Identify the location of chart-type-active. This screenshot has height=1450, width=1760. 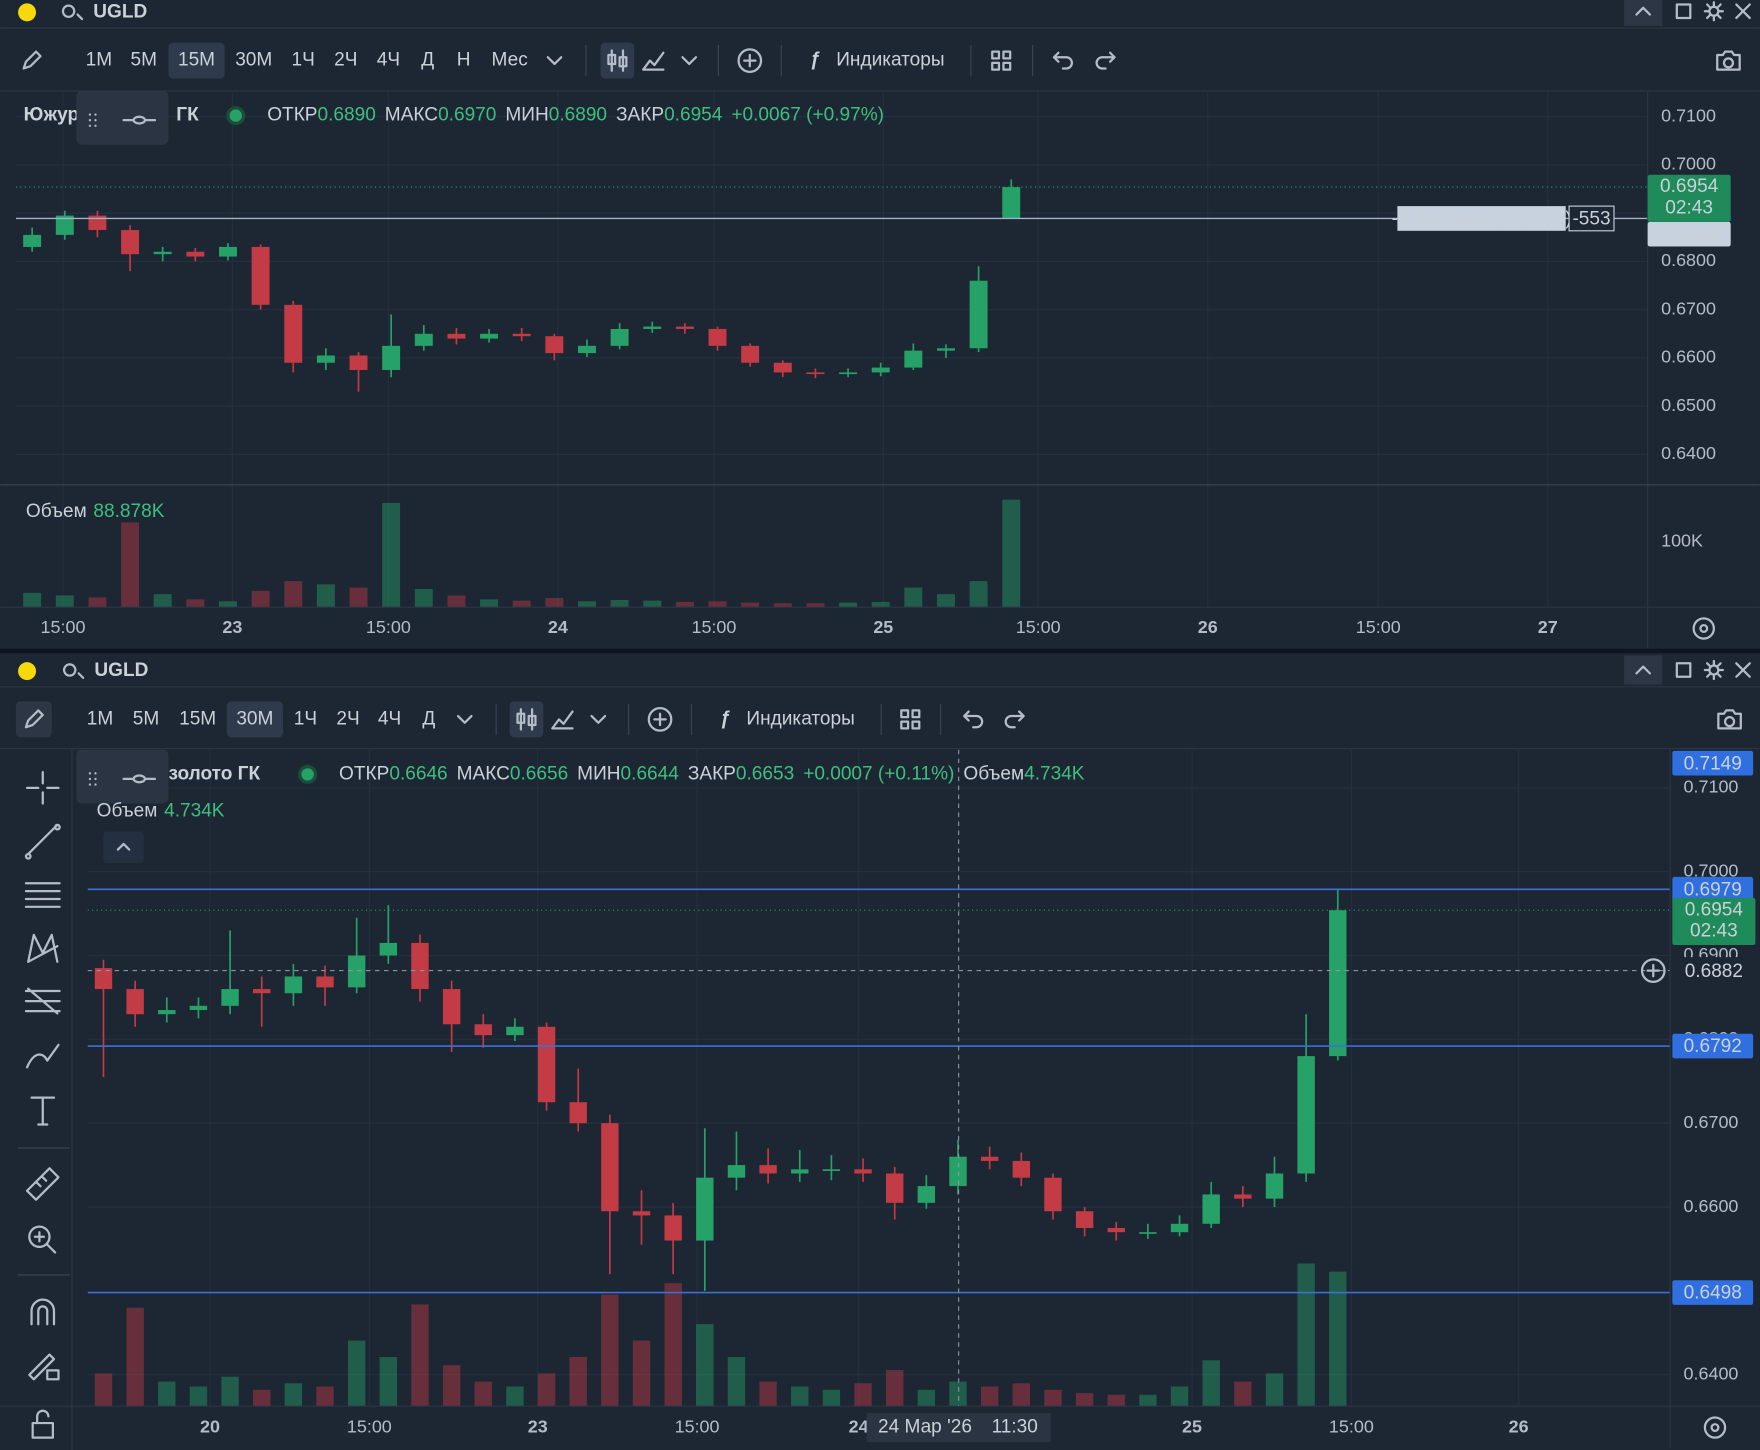
(617, 60).